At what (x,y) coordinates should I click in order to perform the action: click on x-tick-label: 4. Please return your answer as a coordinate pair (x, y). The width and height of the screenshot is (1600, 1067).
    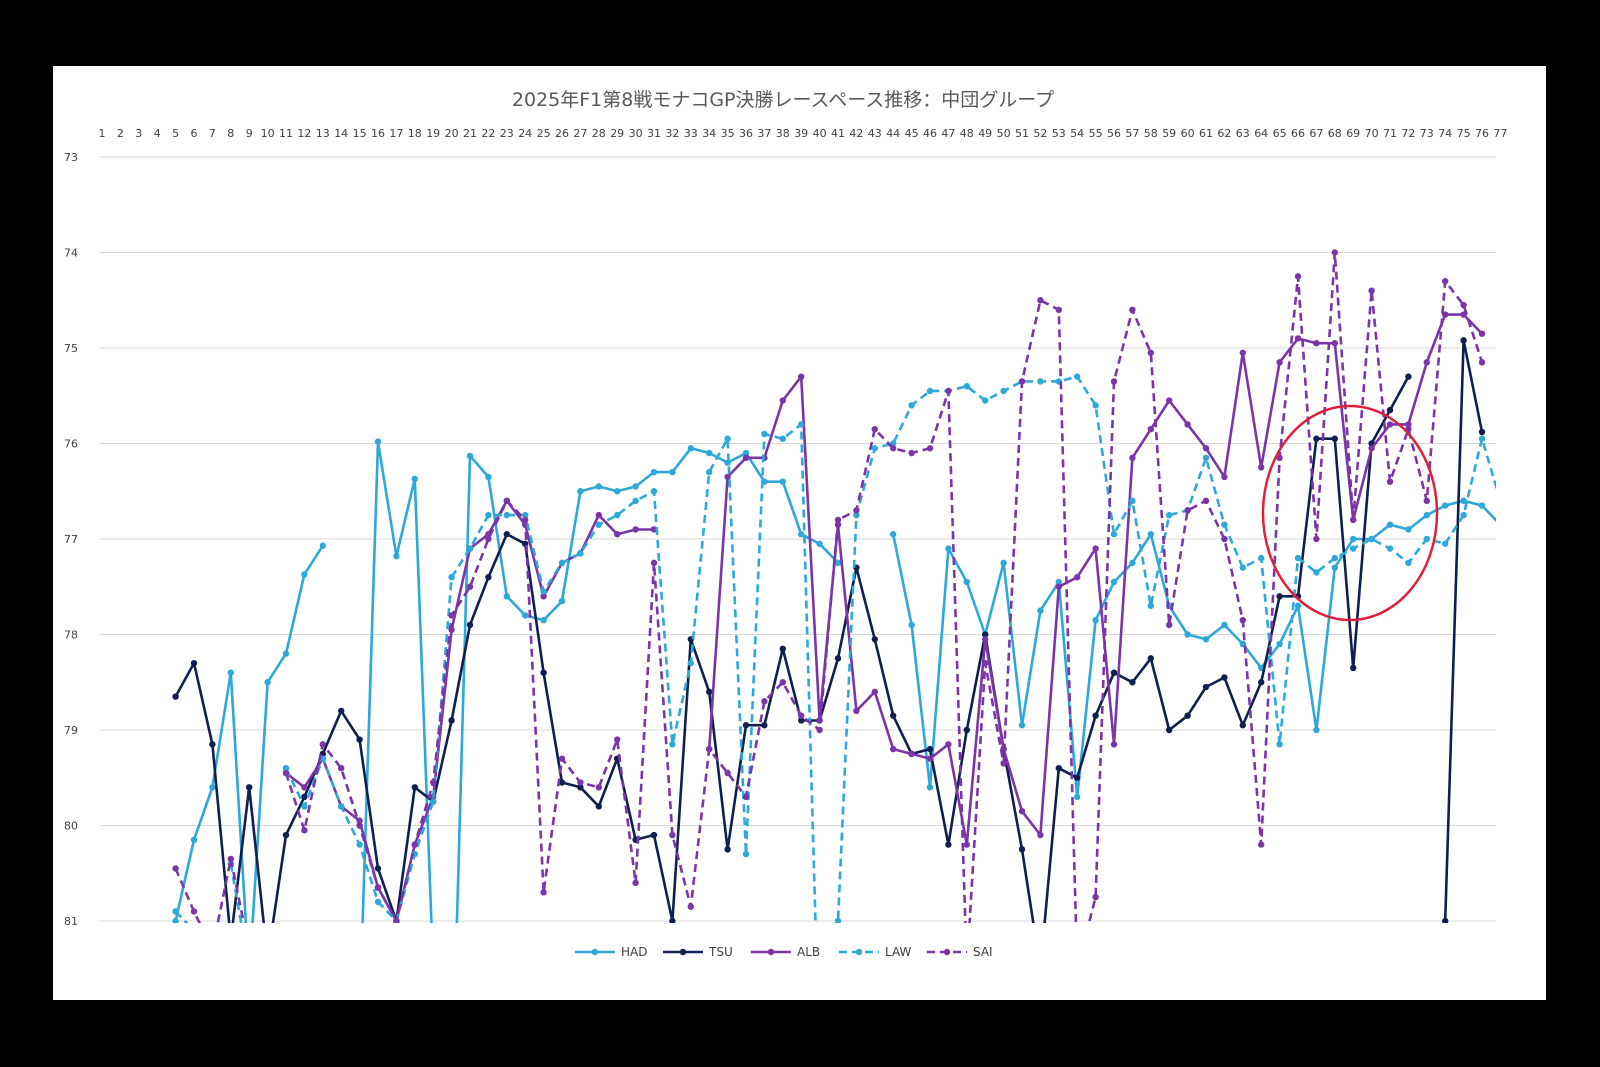
    Looking at the image, I should click on (157, 133).